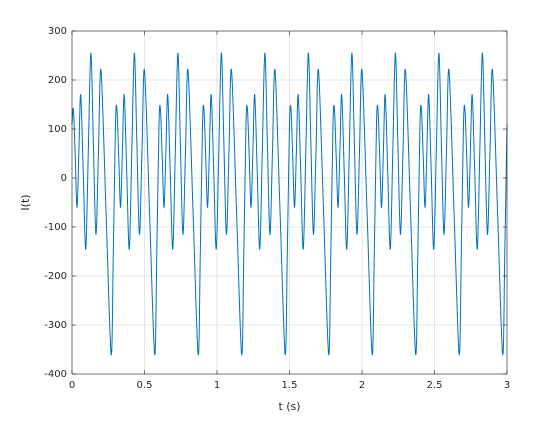 This screenshot has width=560, height=424. What do you see at coordinates (55, 325) in the screenshot?
I see `y-tick-label: -300` at bounding box center [55, 325].